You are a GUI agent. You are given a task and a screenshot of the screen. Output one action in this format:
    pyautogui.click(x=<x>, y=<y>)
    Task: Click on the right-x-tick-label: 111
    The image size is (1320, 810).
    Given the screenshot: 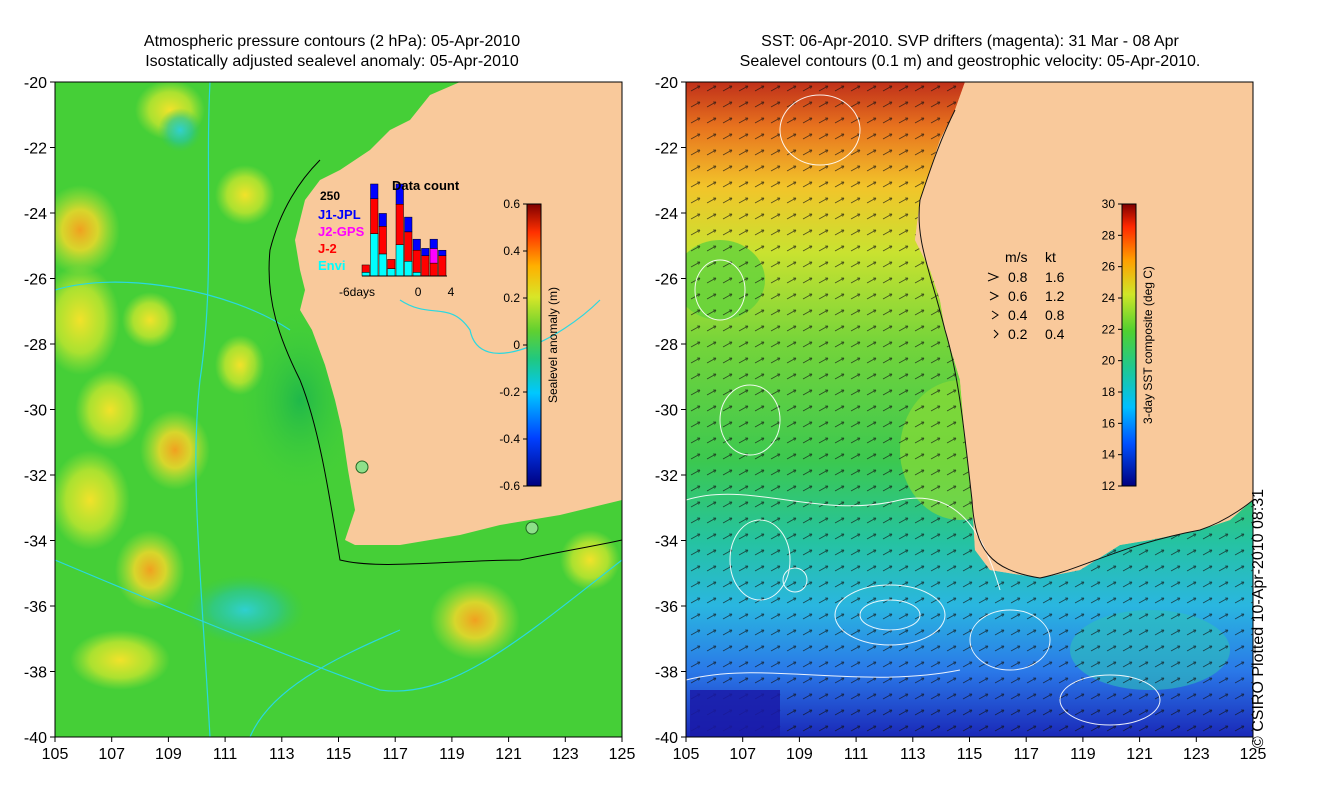 What is the action you would take?
    pyautogui.click(x=856, y=754)
    